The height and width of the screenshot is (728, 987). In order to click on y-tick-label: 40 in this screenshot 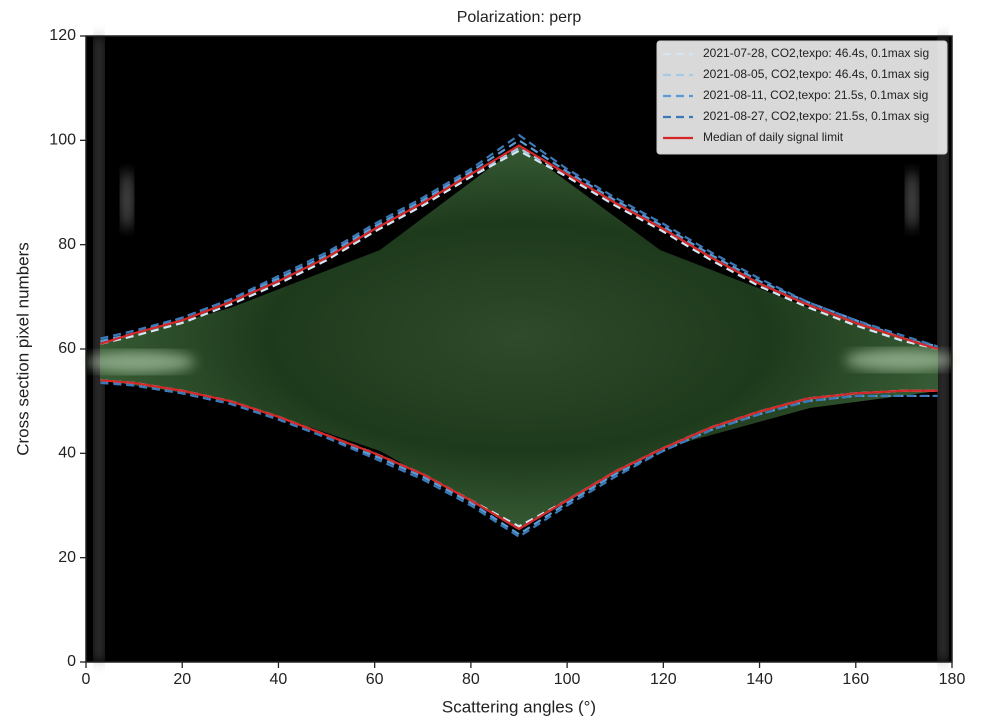, I will do `click(67, 453)`.